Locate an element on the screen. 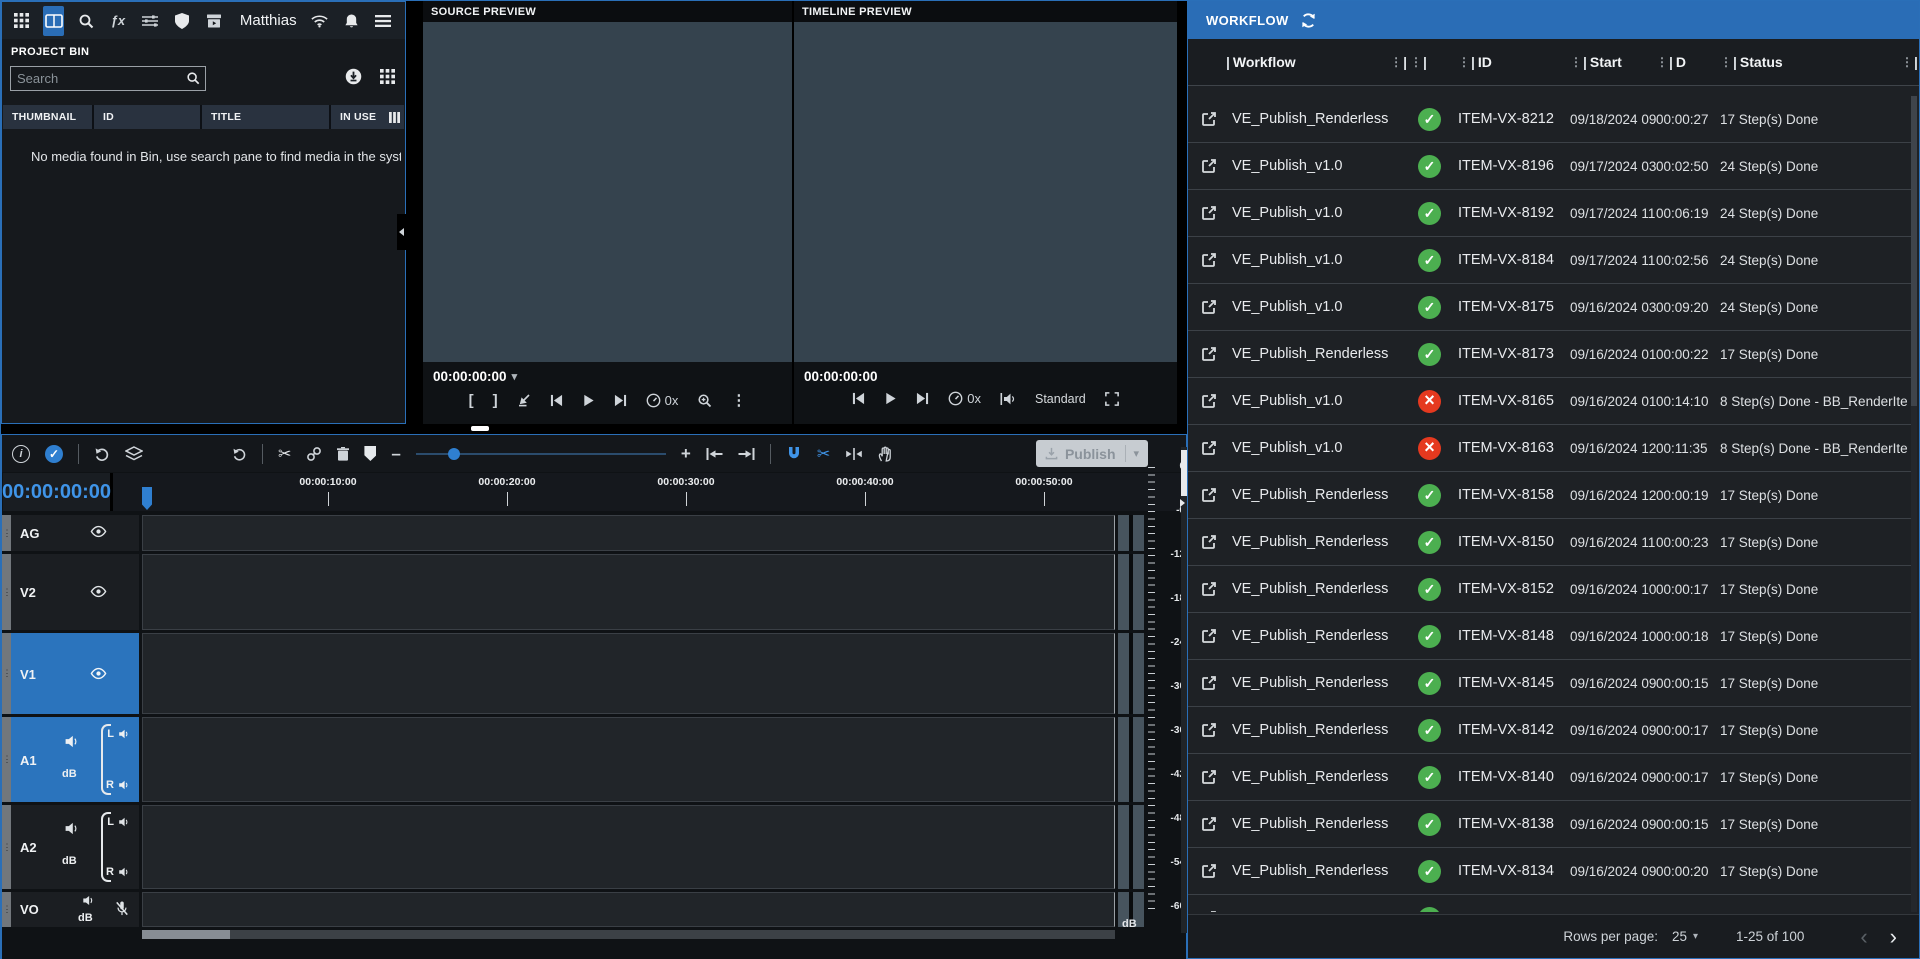 The width and height of the screenshot is (1920, 959). table-row is located at coordinates (1549, 903).